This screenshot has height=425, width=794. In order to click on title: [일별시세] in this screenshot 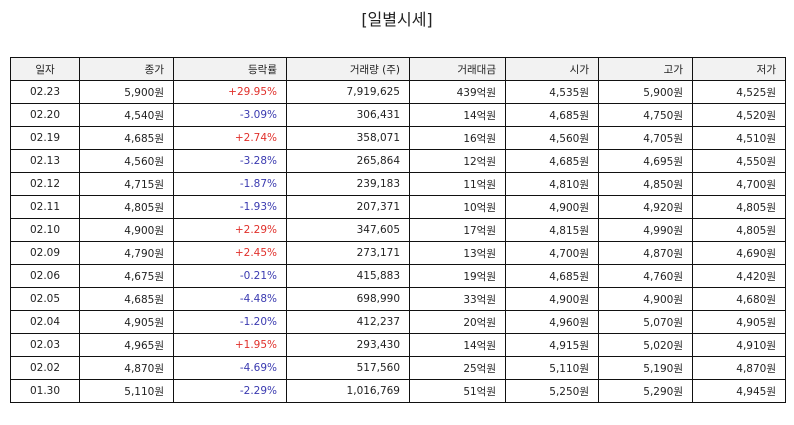, I will do `click(397, 19)`.